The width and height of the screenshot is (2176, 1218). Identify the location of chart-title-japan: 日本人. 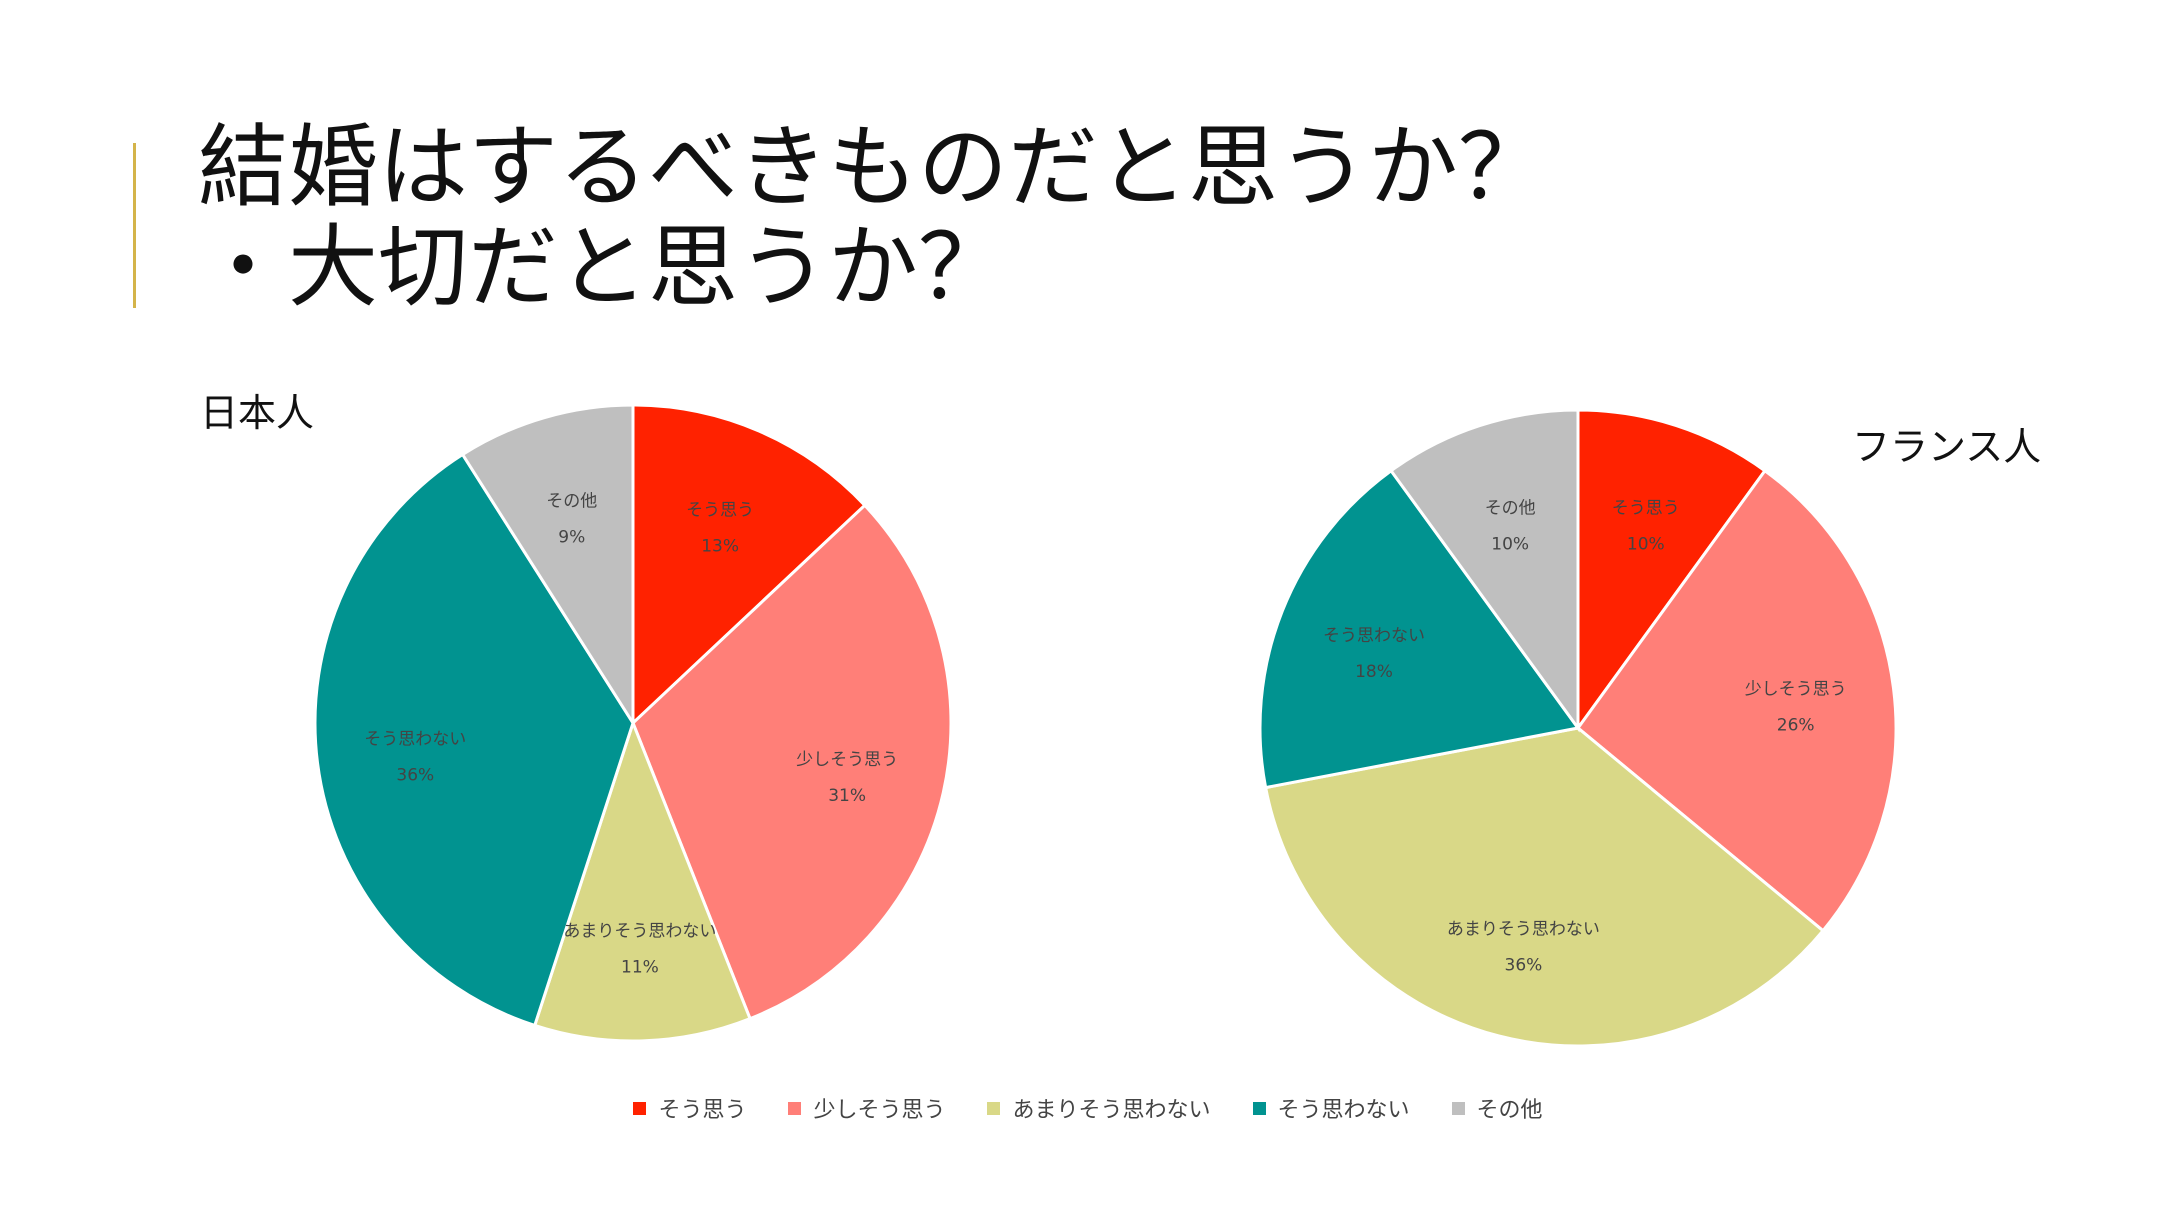
(257, 413).